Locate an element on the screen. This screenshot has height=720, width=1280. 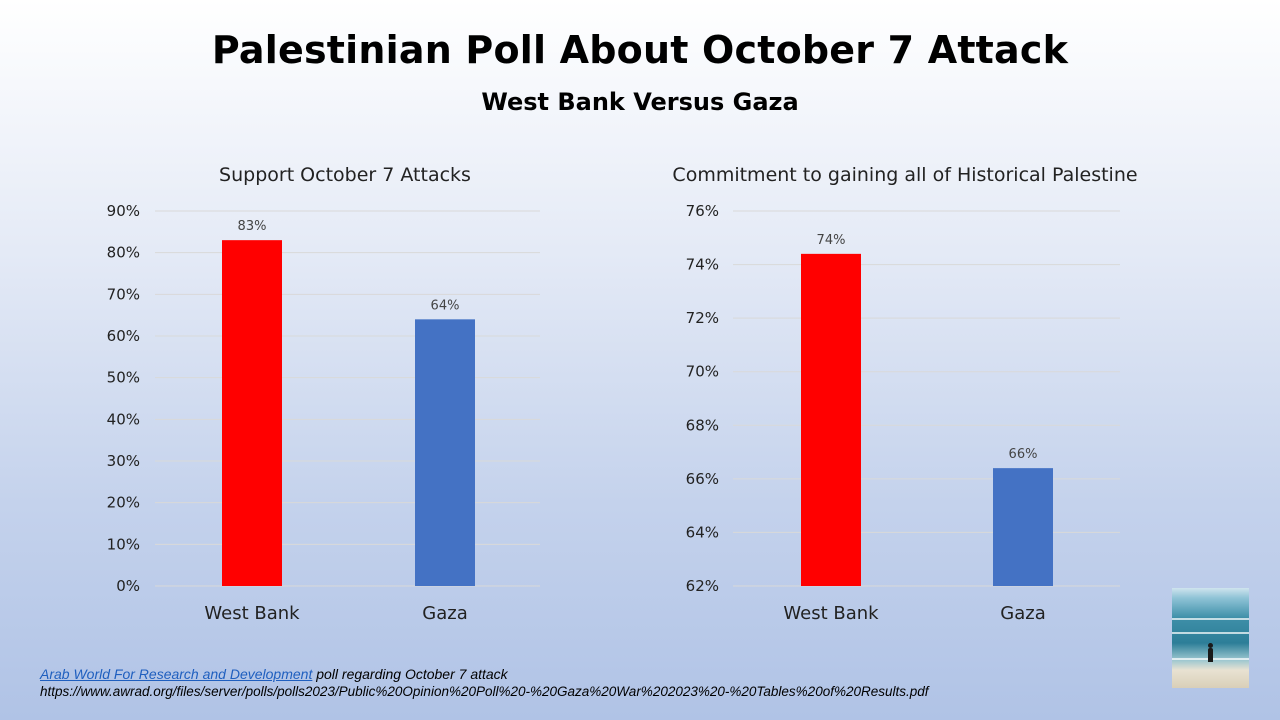
y-tick-label: 74% is located at coordinates (702, 265).